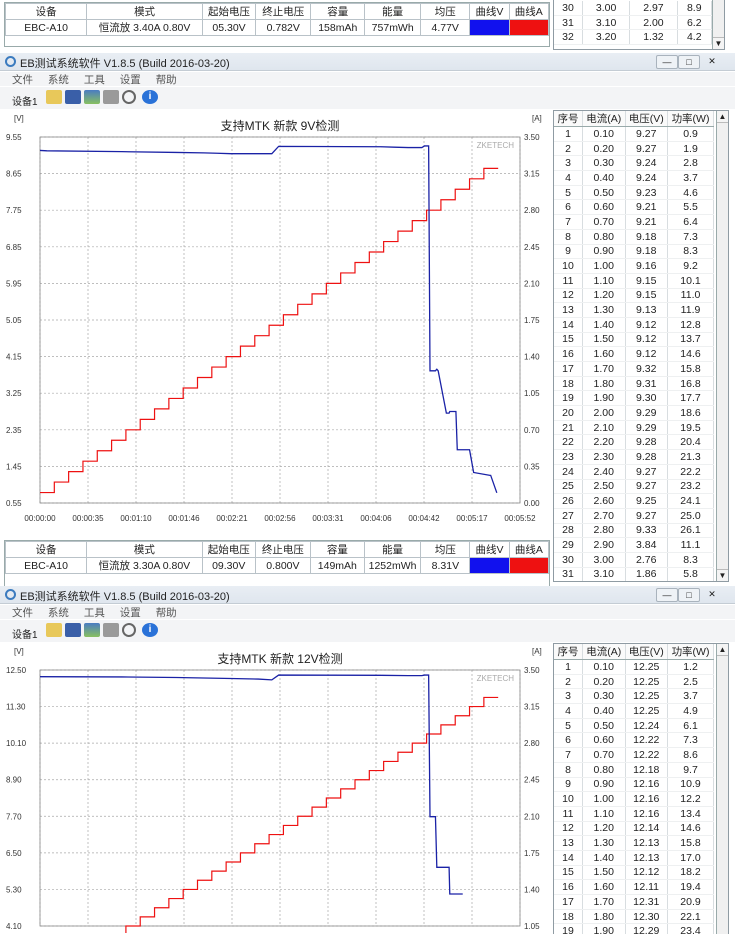 Image resolution: width=750 pixels, height=936 pixels. Describe the element at coordinates (722, 346) in the screenshot. I see `scrollbar: ▲ ▼` at that location.